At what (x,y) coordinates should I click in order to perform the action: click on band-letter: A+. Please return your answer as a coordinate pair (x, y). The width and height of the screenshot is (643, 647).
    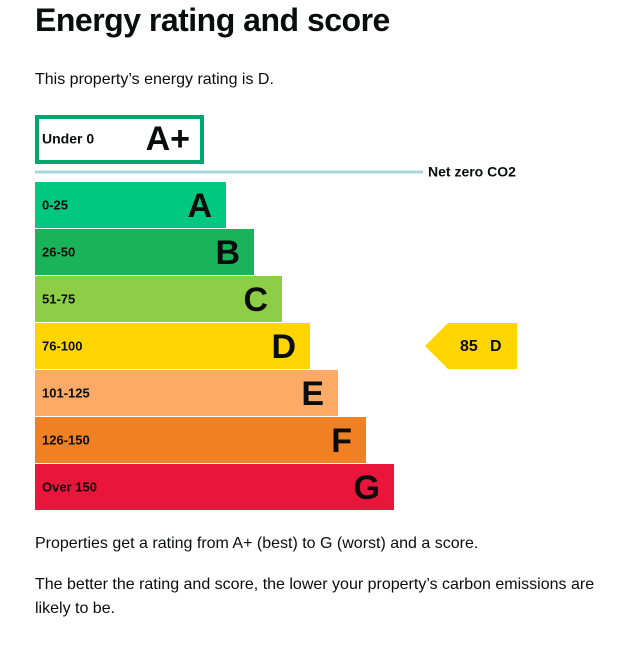
    Looking at the image, I should click on (168, 139).